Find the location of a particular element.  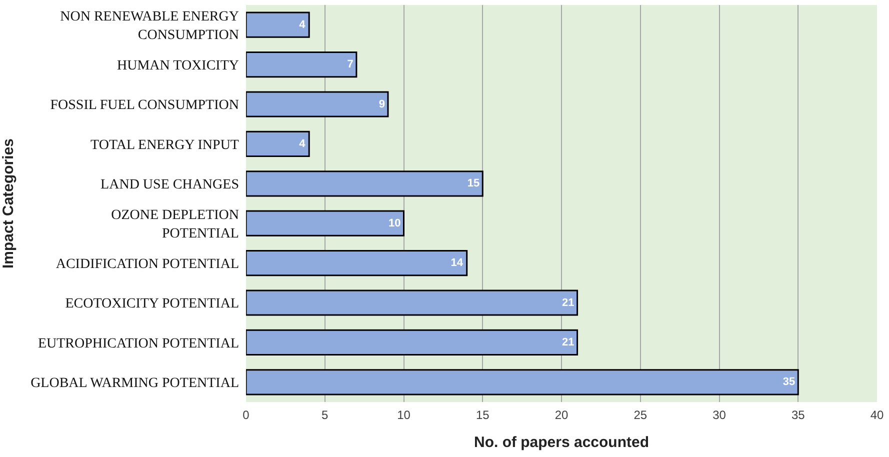

y-tick-label: NON RENEWABLE ENERGY CONSUMPTION is located at coordinates (149, 26).